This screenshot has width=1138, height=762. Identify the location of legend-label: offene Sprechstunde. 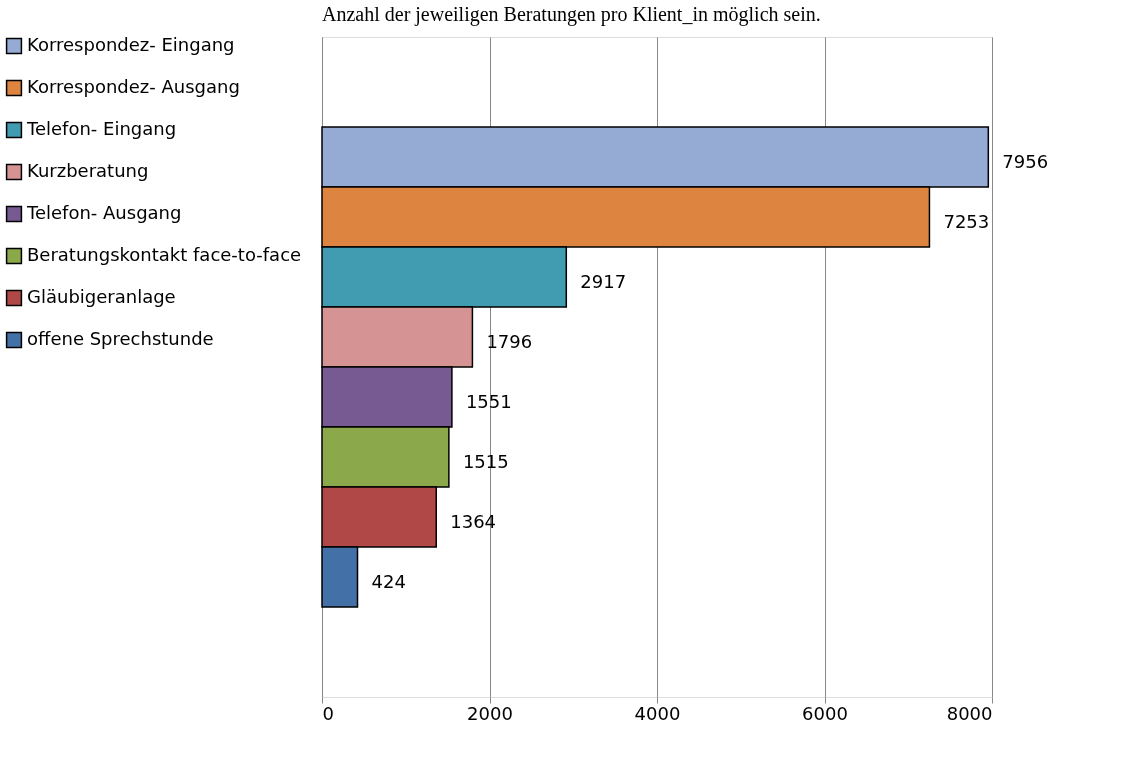
(120, 338).